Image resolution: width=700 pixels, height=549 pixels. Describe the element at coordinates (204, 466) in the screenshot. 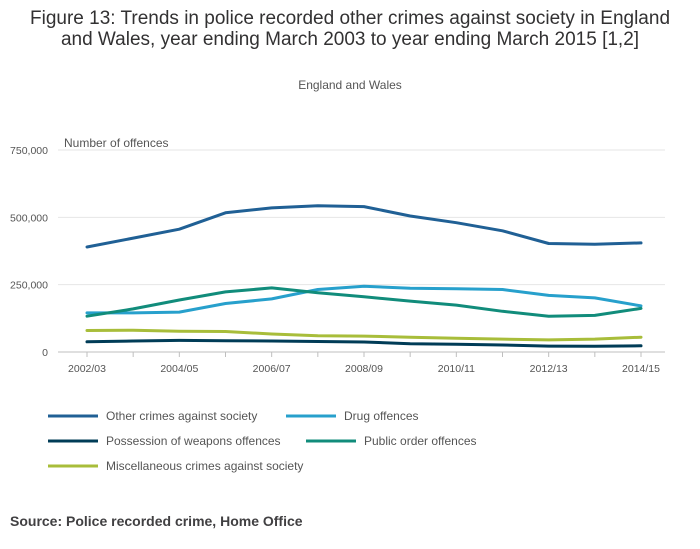

I see `legend-label: Miscellaneous crimes against society` at that location.